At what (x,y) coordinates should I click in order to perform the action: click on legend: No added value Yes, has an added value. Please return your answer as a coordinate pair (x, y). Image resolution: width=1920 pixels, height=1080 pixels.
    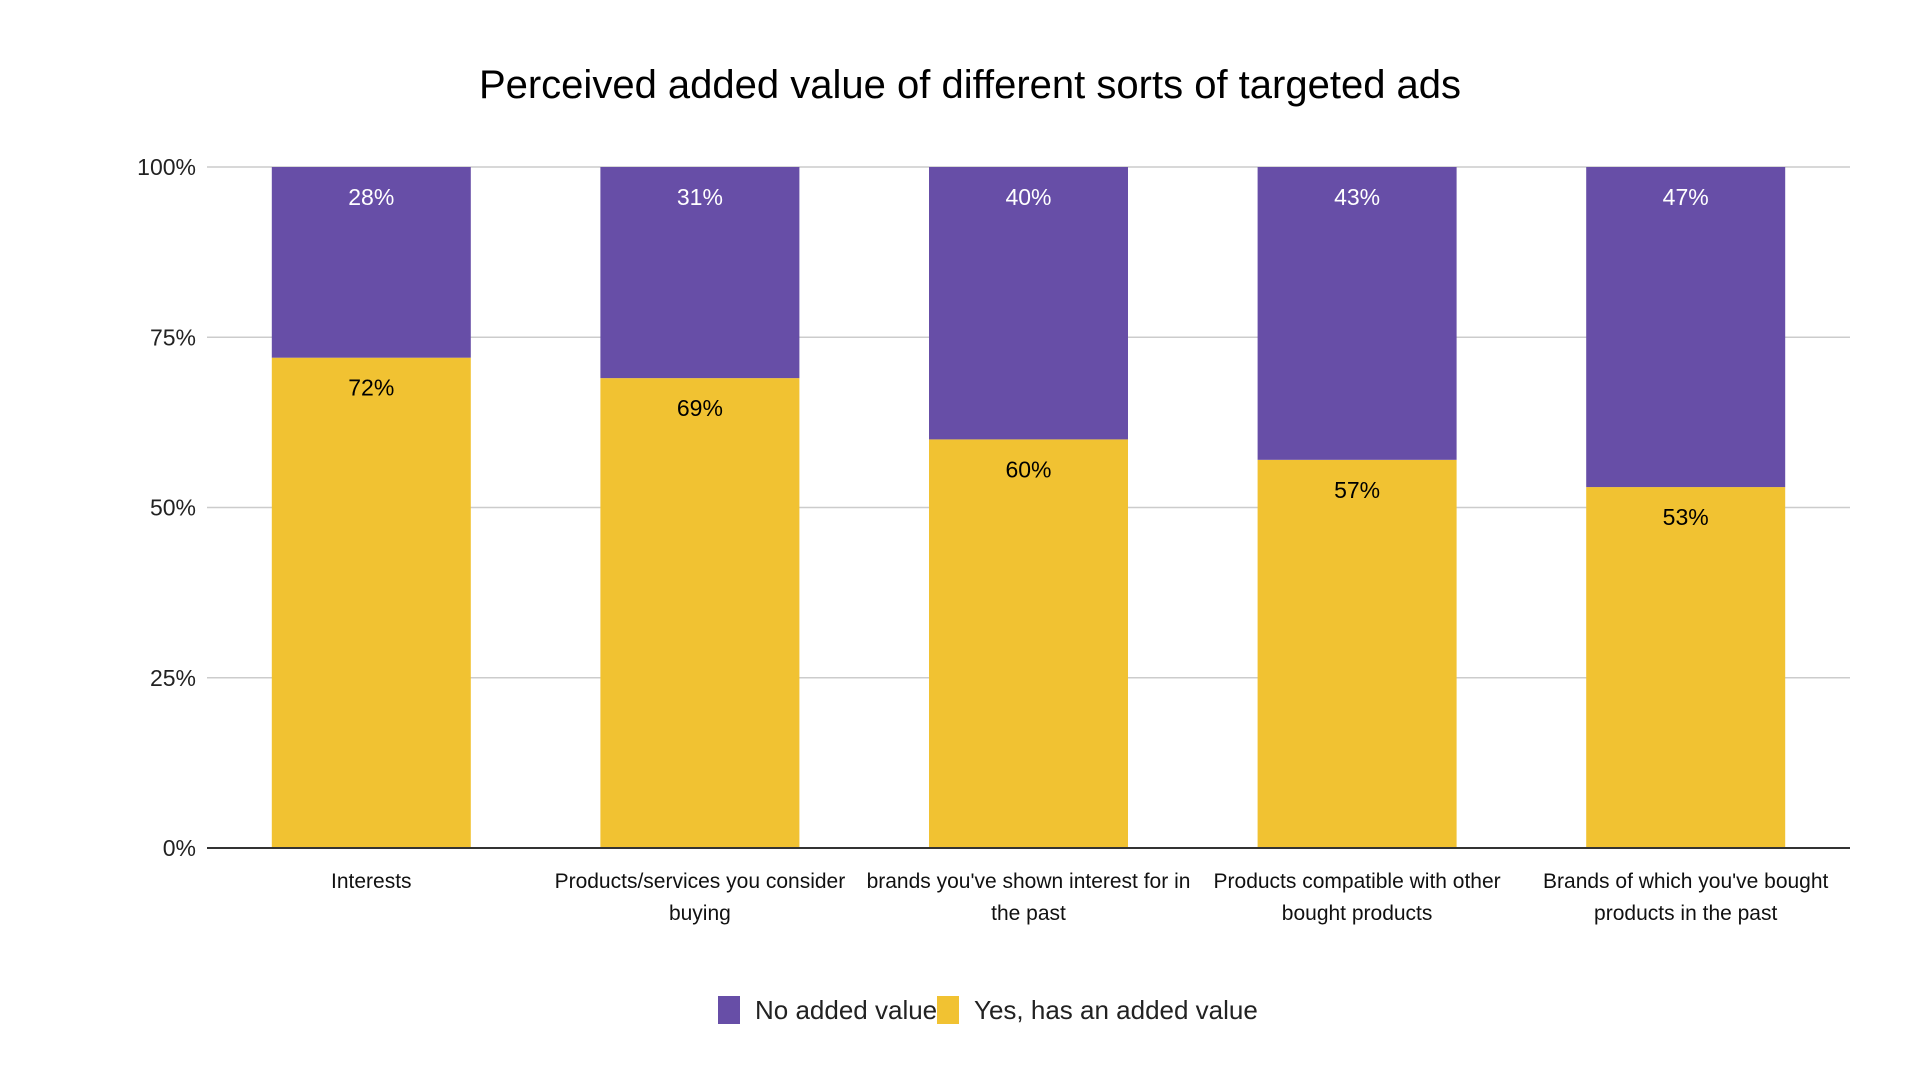
    Looking at the image, I should click on (988, 1010).